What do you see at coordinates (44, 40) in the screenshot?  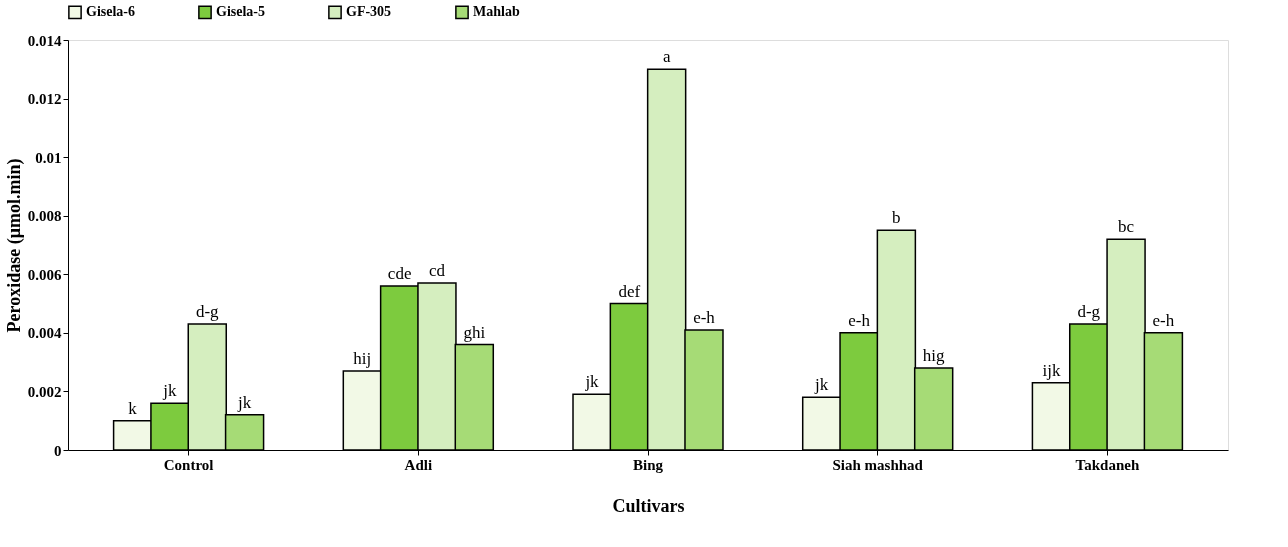 I see `y-tick-label: 0.014` at bounding box center [44, 40].